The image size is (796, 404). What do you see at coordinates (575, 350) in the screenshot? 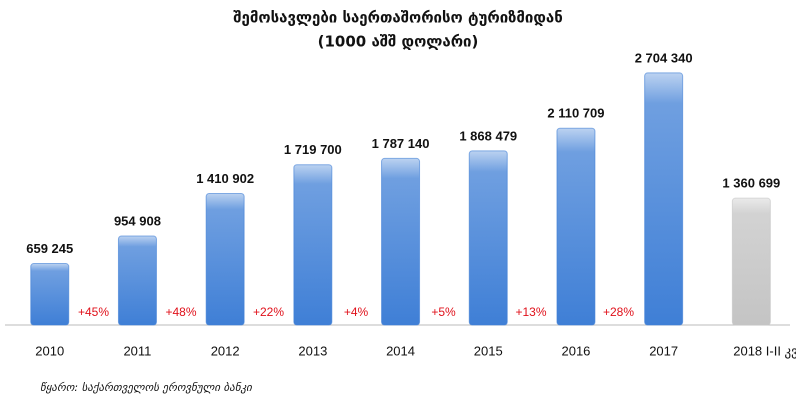
I see `x-tick-label: 2016` at bounding box center [575, 350].